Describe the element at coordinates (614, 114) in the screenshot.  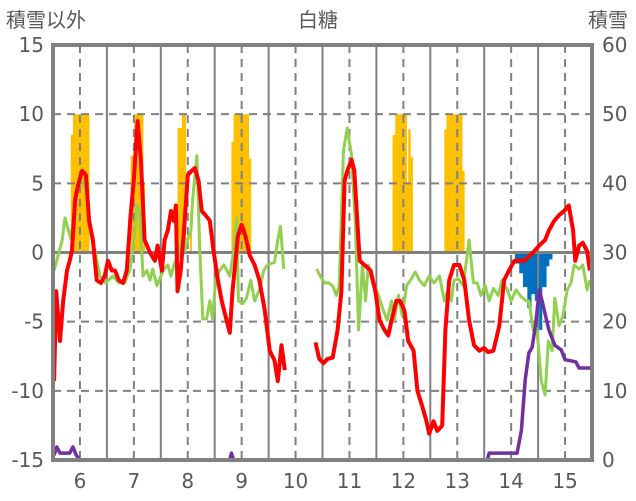
I see `right-y-tick-label: 50` at that location.